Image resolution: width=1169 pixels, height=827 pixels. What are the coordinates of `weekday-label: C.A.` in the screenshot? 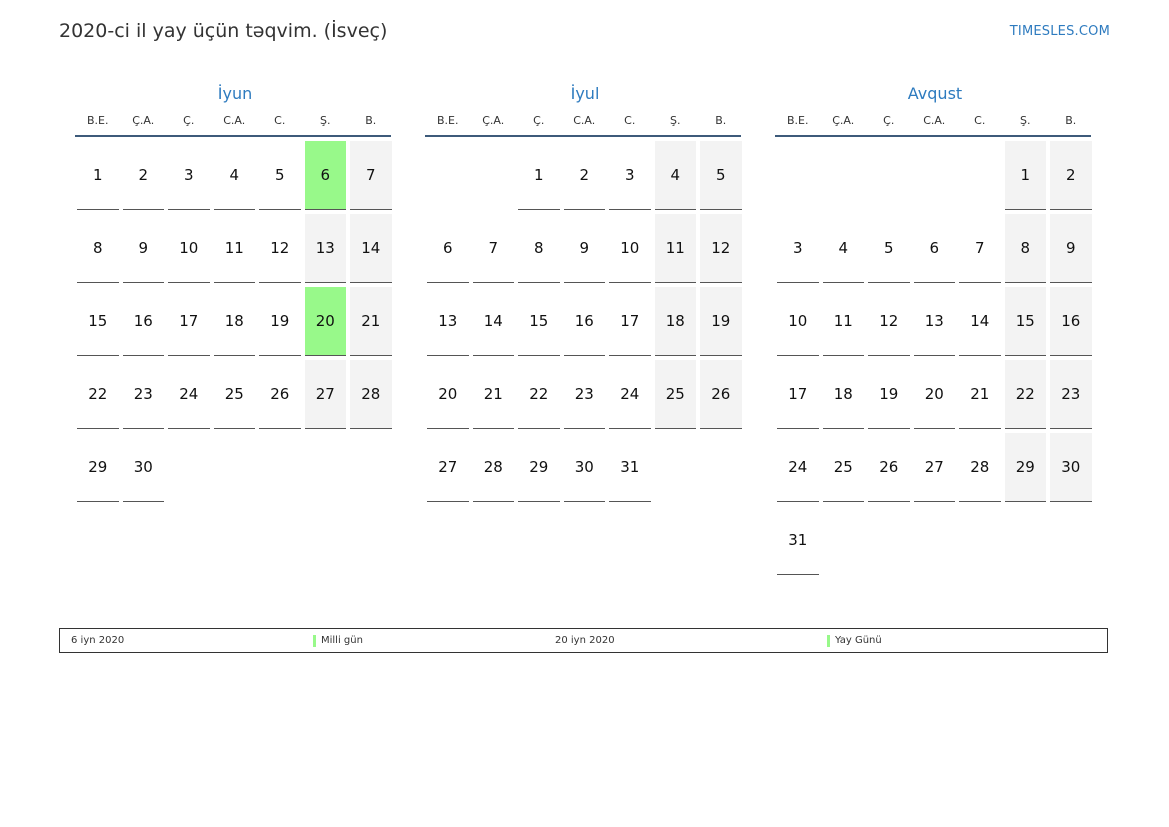 It's located at (234, 120).